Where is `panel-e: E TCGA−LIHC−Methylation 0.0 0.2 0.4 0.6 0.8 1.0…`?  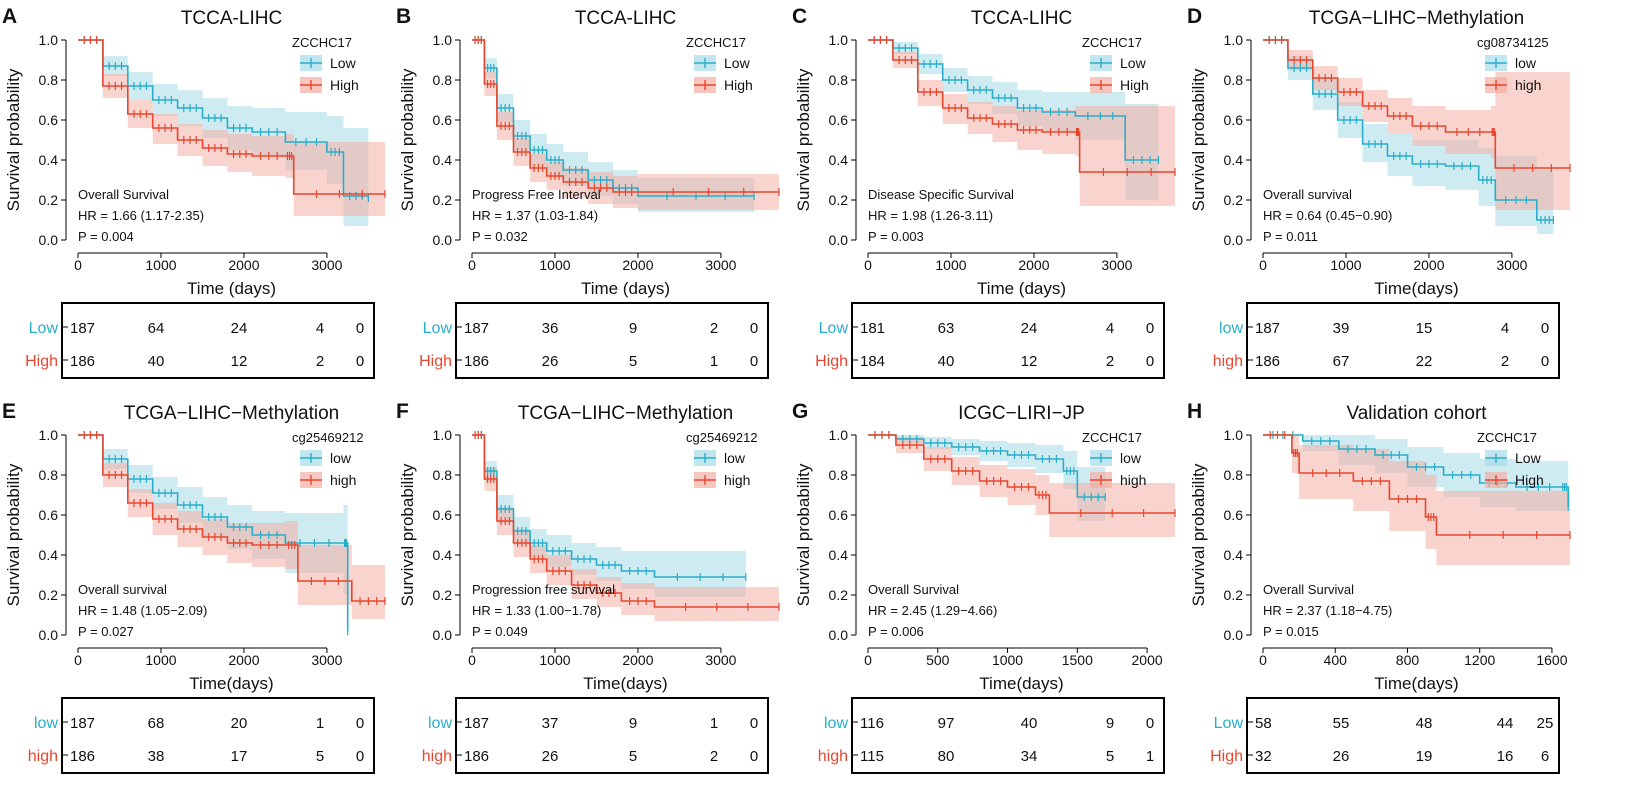 panel-e: E TCGA−LIHC−Methylation 0.0 0.2 0.4 0.6 0.8 1.0… is located at coordinates (194, 587).